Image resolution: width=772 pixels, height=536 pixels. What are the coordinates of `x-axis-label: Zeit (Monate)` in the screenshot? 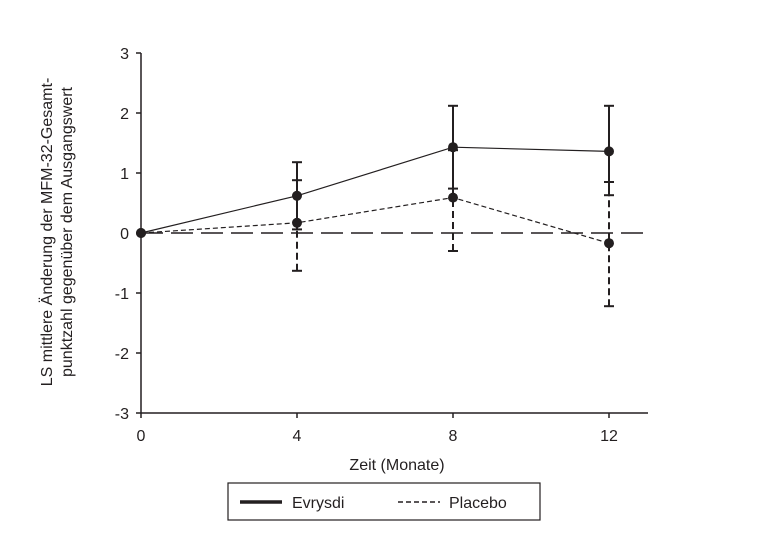 It's located at (396, 465).